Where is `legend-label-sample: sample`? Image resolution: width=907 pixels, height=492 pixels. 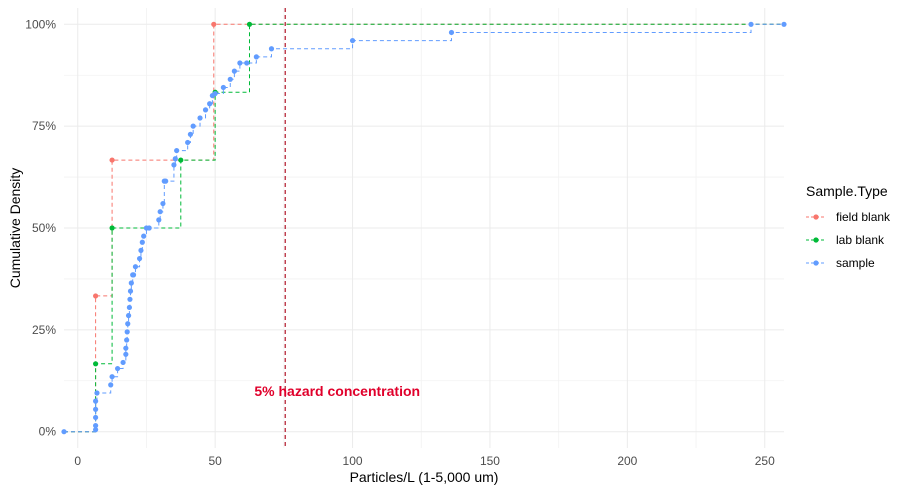
legend-label-sample: sample is located at coordinates (855, 263).